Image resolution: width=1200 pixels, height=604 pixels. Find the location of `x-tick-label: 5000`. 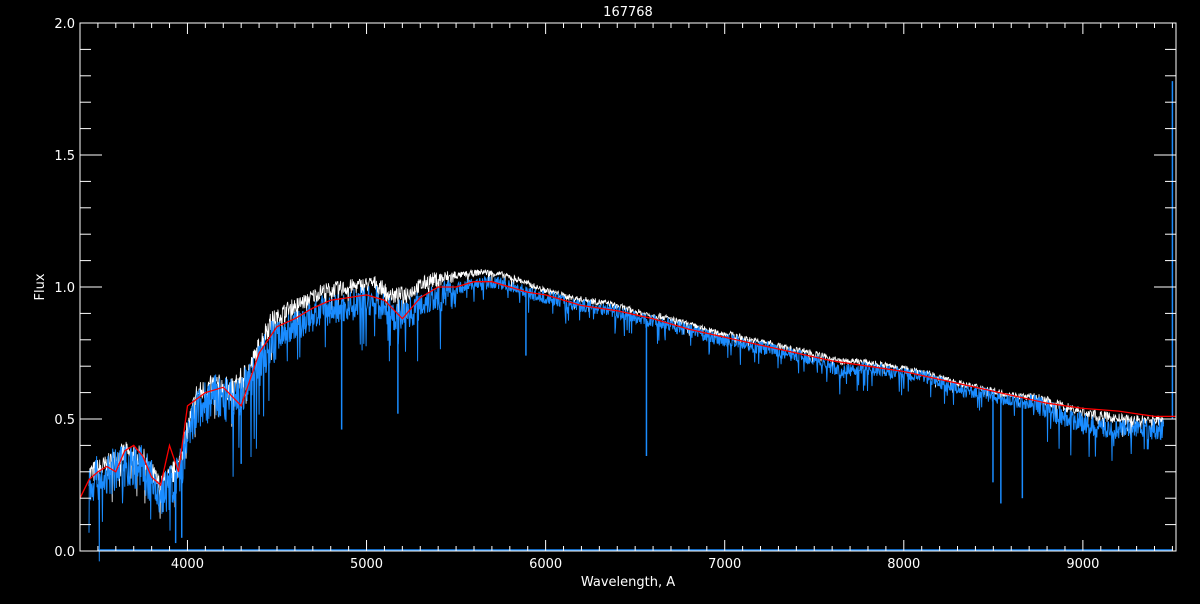

x-tick-label: 5000 is located at coordinates (366, 564).